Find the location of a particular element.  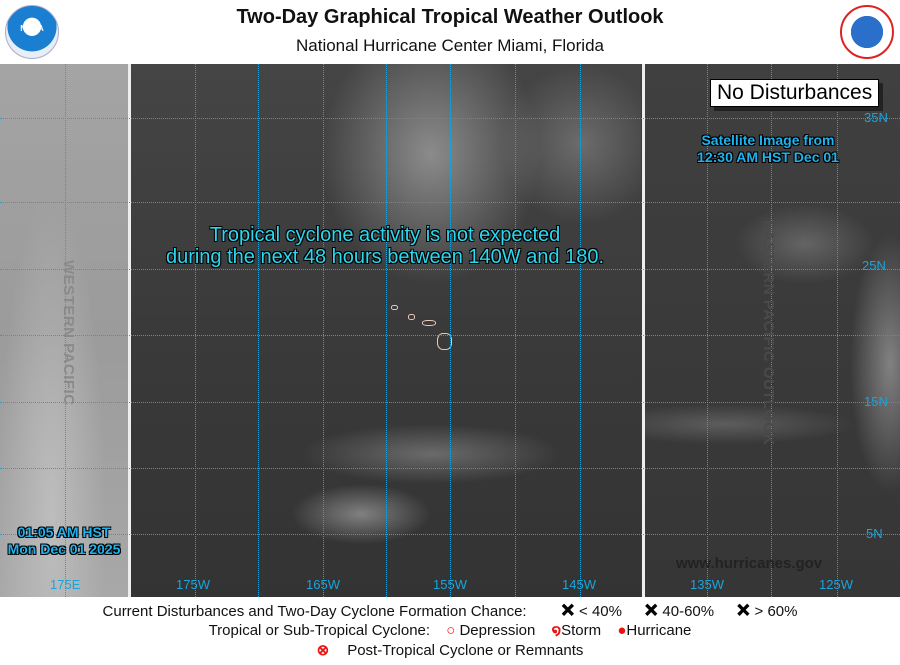

hurricane-icon: ● is located at coordinates (622, 630).